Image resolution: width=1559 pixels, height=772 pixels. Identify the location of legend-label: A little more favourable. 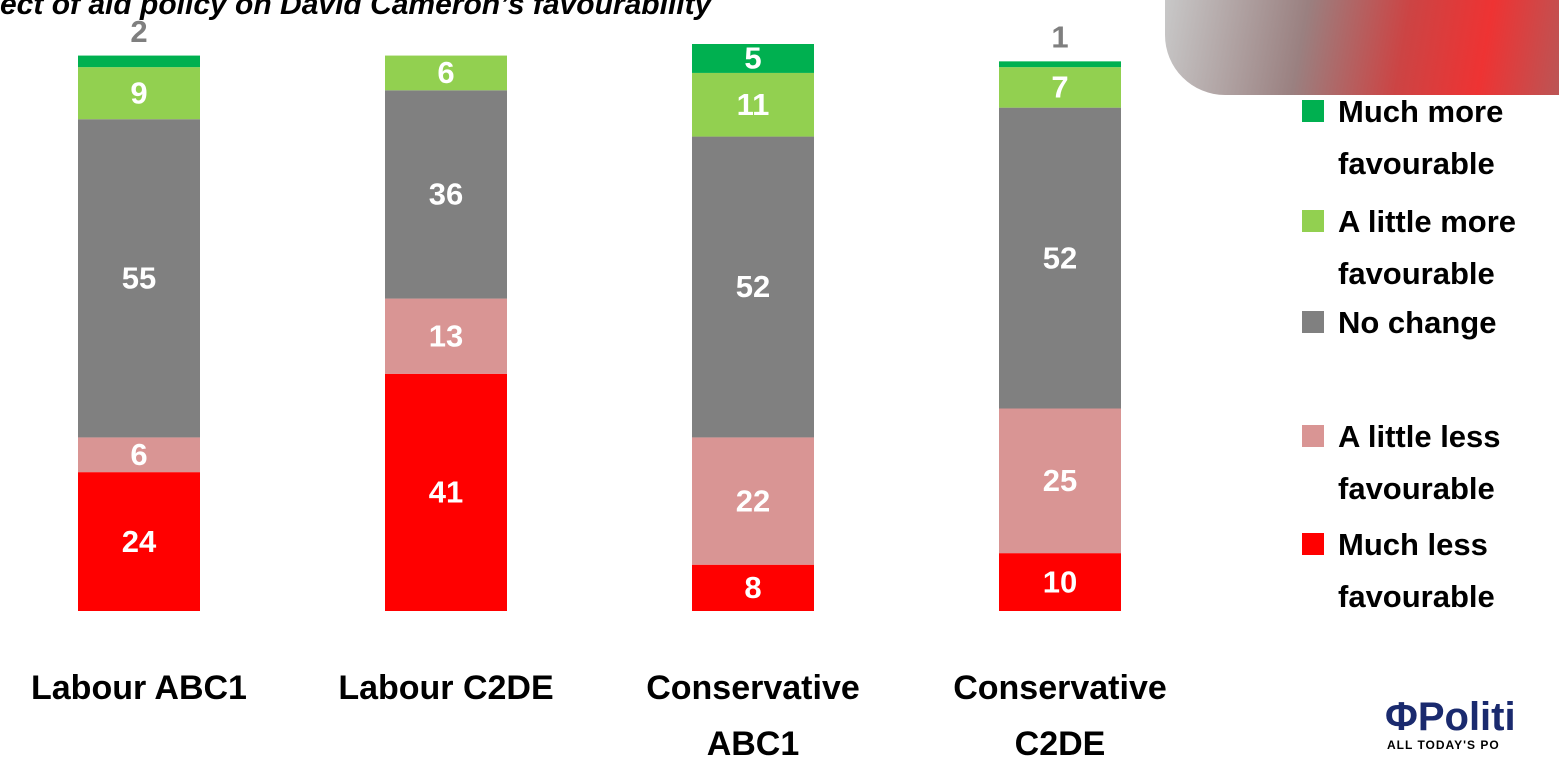
(1427, 247).